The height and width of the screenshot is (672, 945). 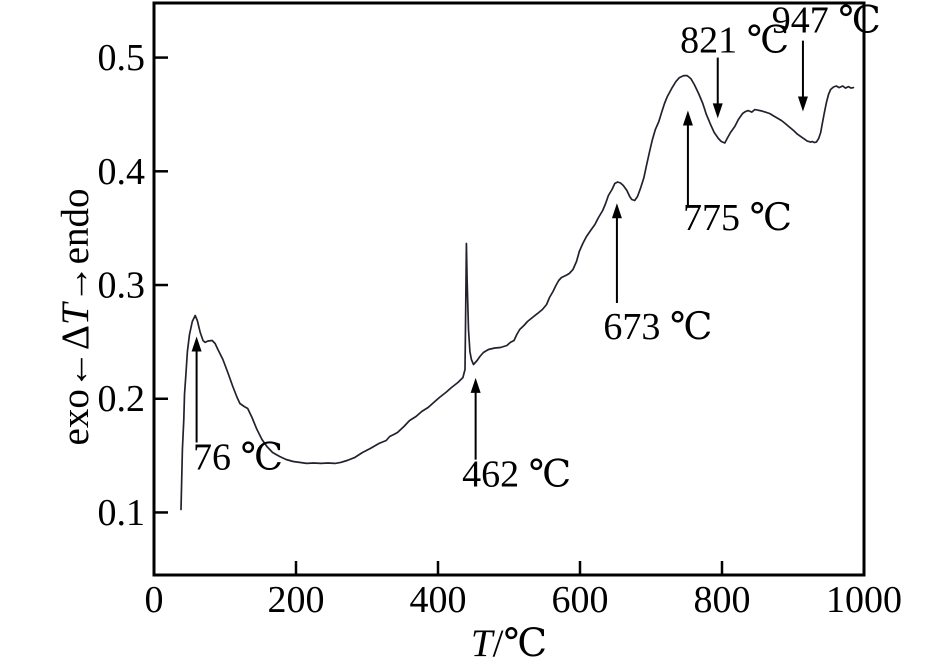 I want to click on annotation-label: 673 ℃, so click(x=657, y=327).